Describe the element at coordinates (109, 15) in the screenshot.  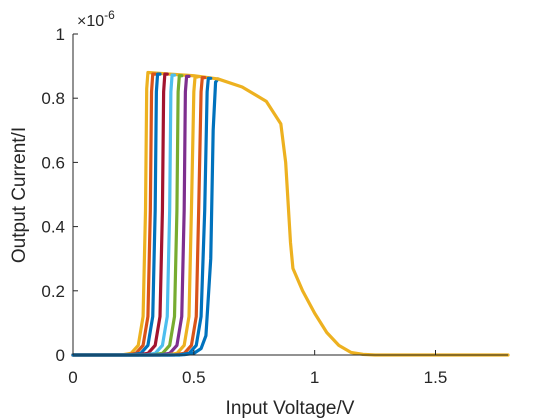
I see `y-axis-exponent-power: -6` at that location.